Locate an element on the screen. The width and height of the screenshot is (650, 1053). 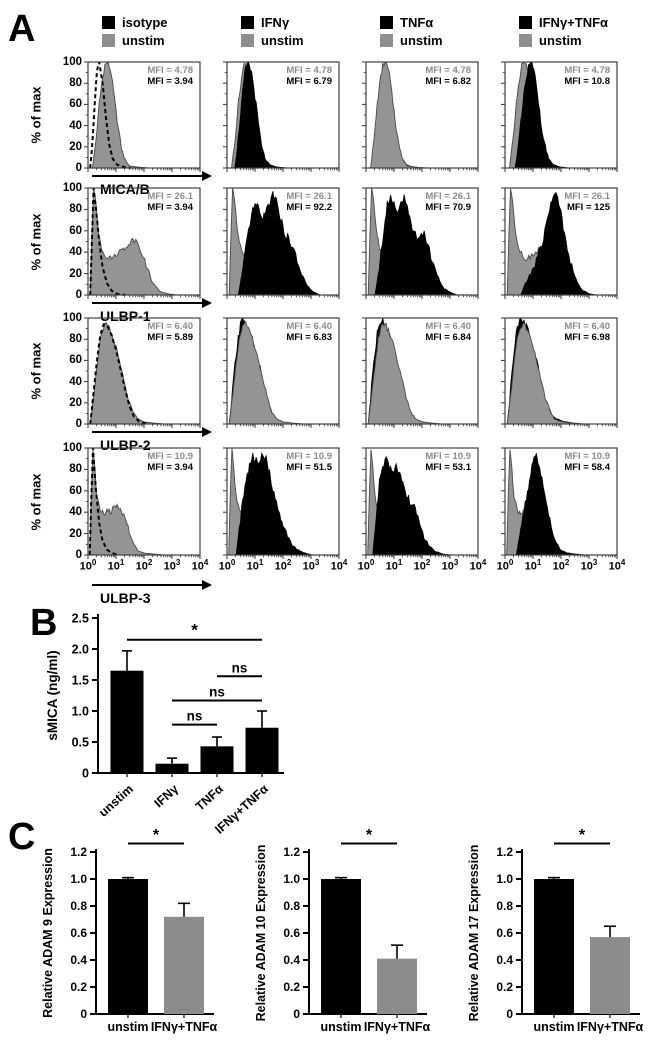
y-tick-label: 20 is located at coordinates (75, 146).